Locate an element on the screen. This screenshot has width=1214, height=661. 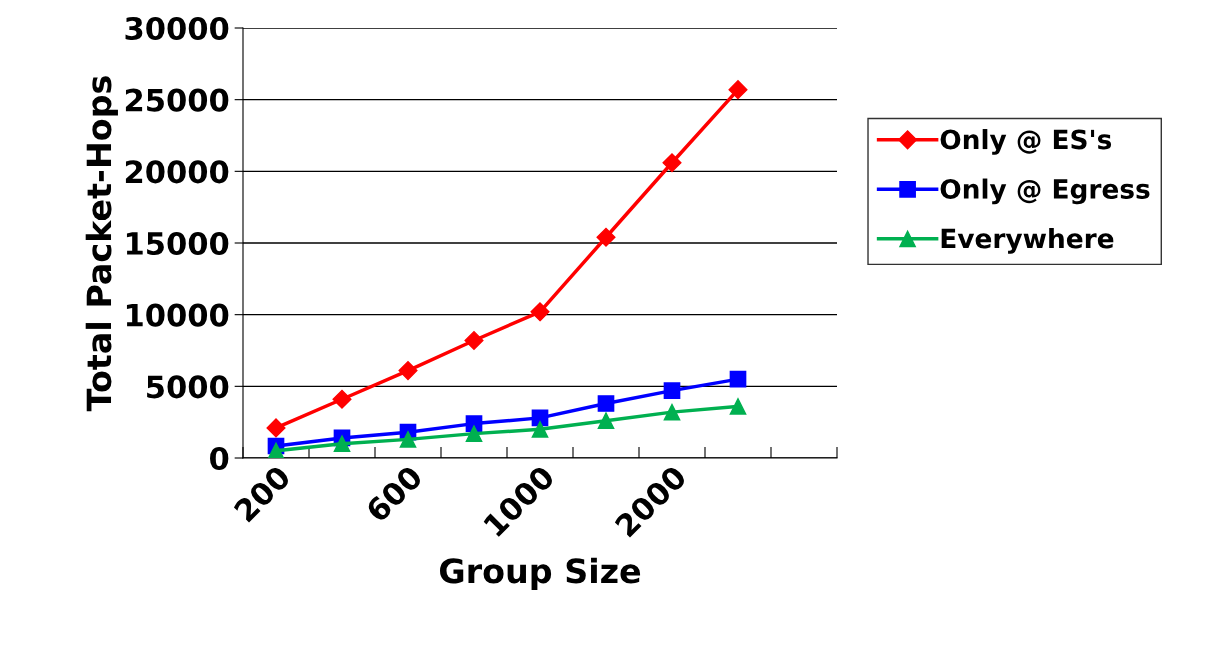
y-tick-label: 25000 is located at coordinates (177, 100).